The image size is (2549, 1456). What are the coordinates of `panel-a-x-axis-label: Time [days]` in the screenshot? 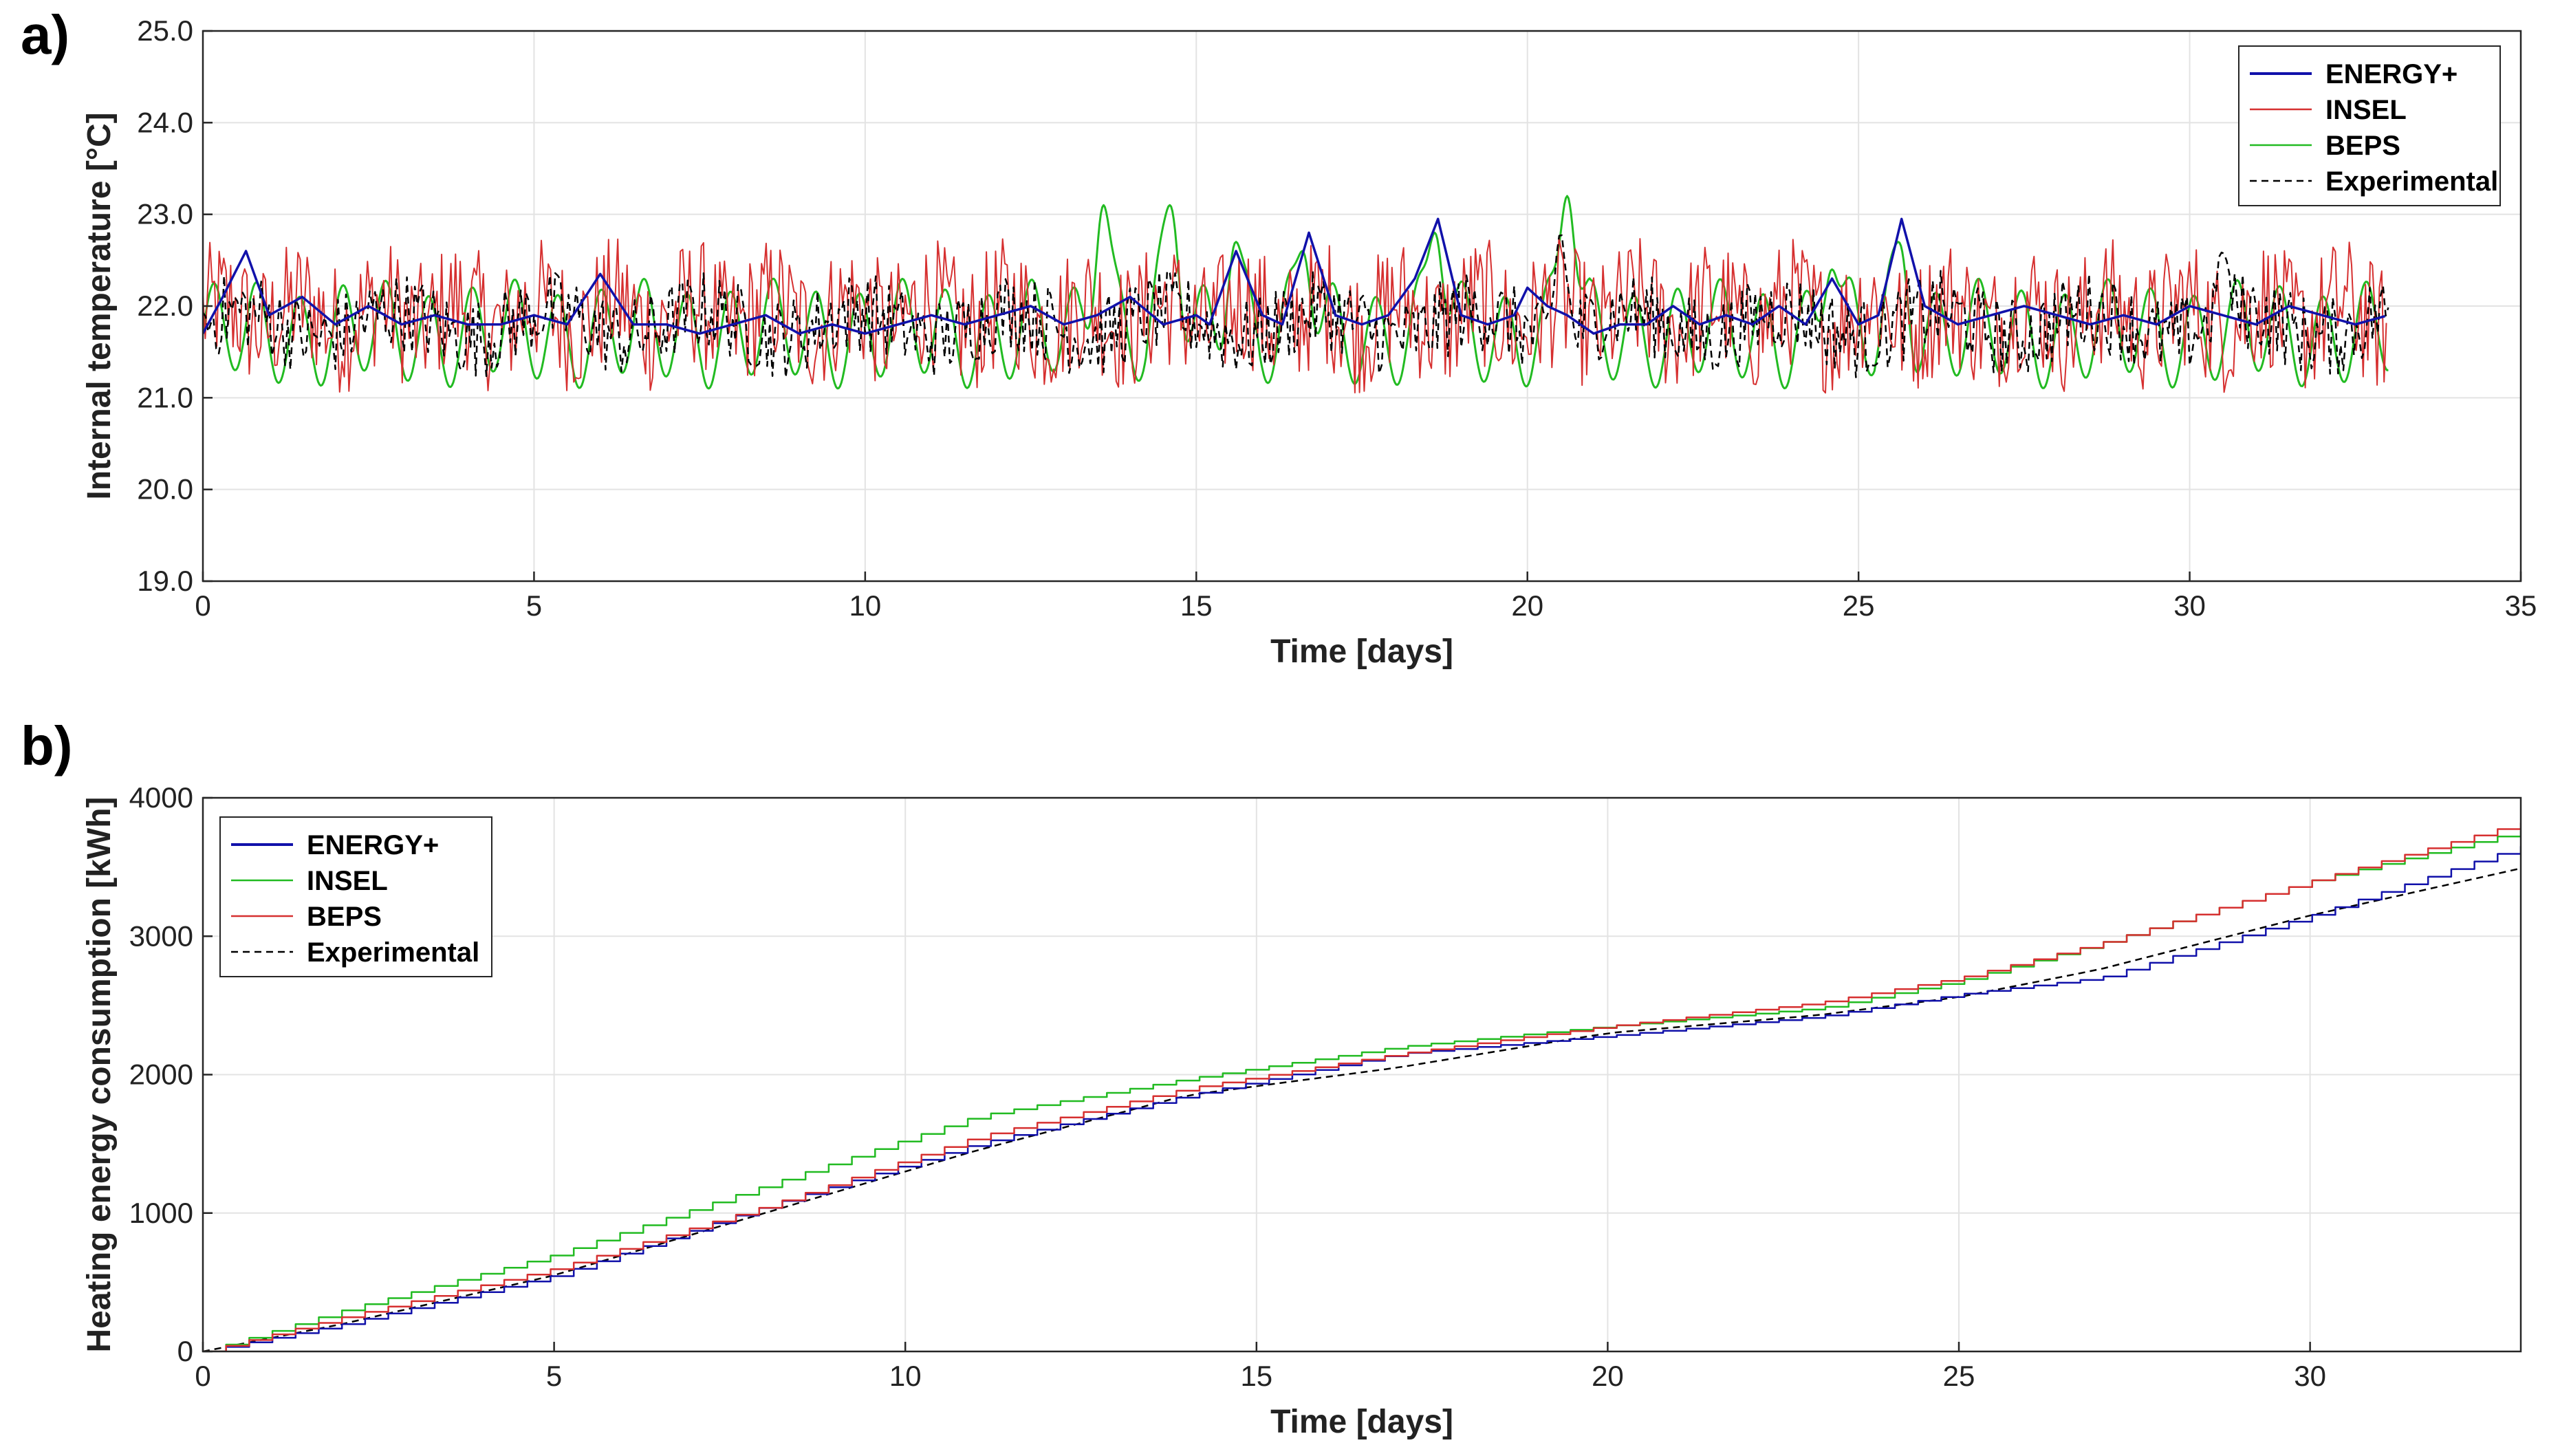 It's located at (1361, 651).